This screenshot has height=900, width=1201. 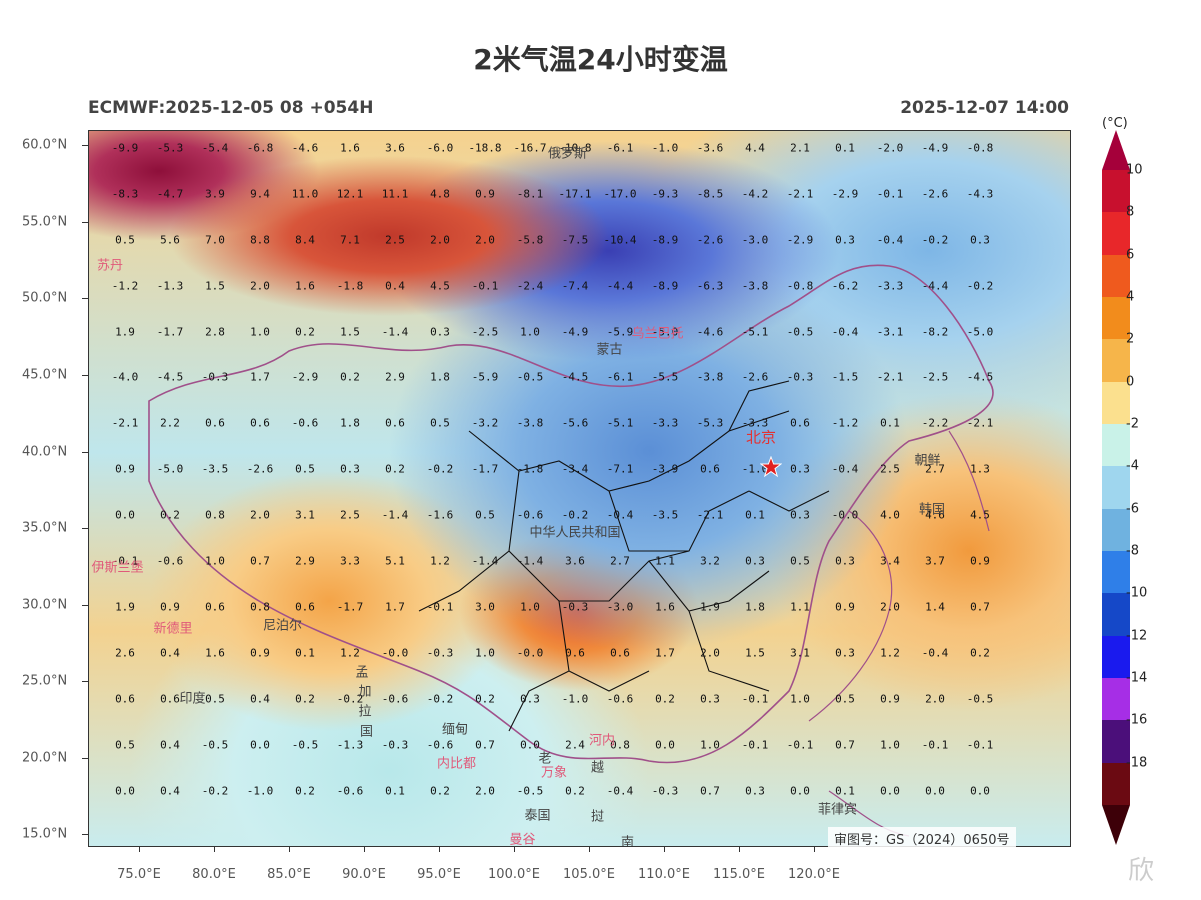 What do you see at coordinates (890, 332) in the screenshot?
I see `grid-value-label: -3.1` at bounding box center [890, 332].